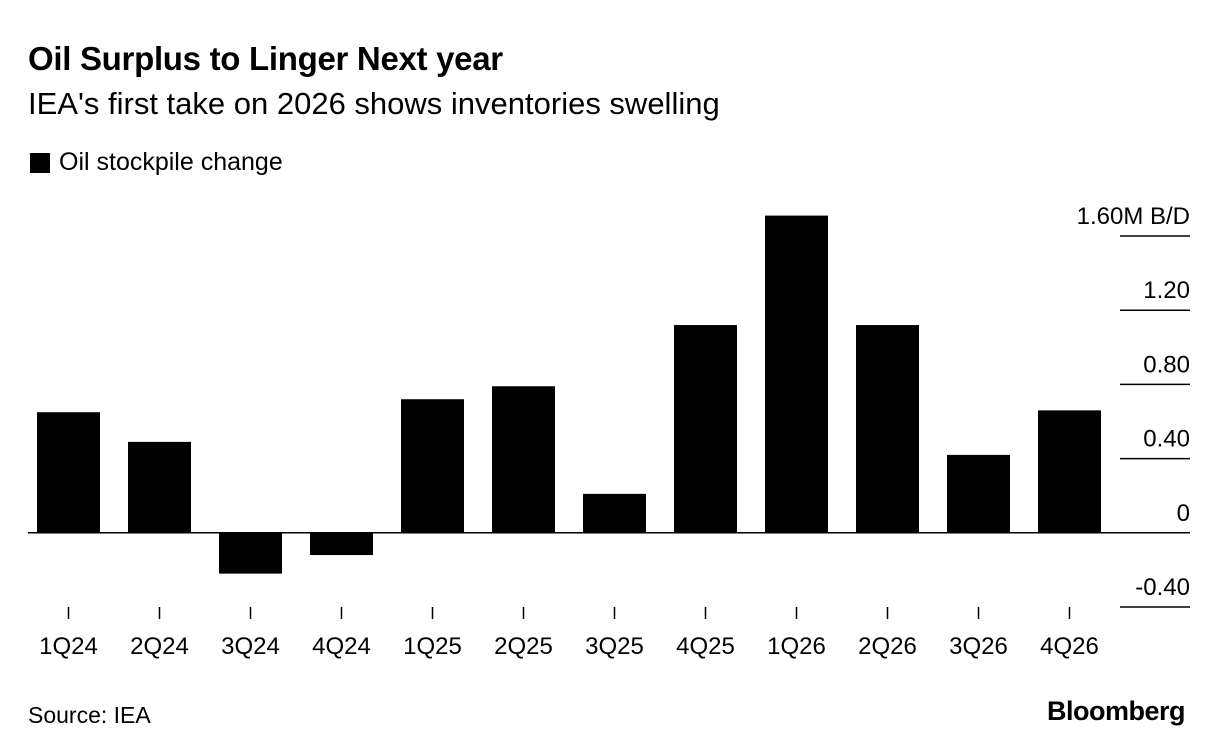  Describe the element at coordinates (1069, 471) in the screenshot. I see `bar-4q26` at that location.